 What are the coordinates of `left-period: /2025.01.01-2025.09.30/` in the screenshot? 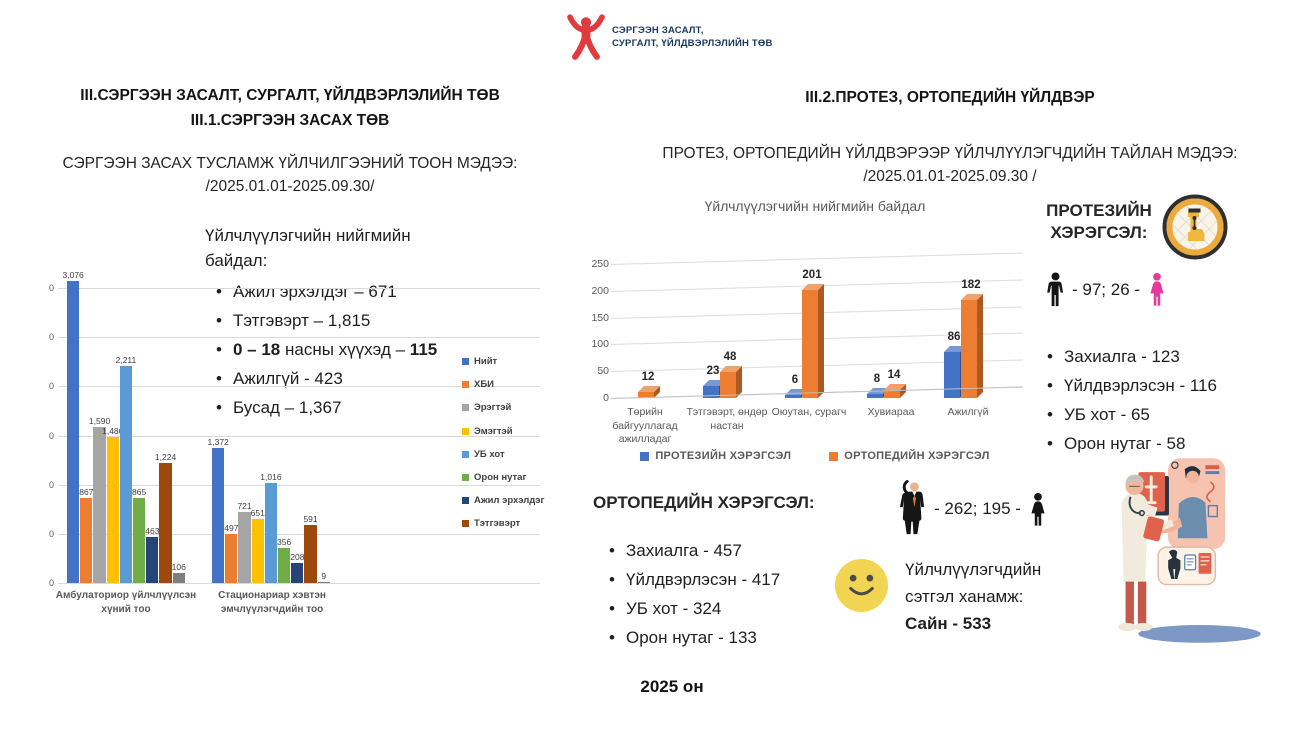 It's located at (290, 187).